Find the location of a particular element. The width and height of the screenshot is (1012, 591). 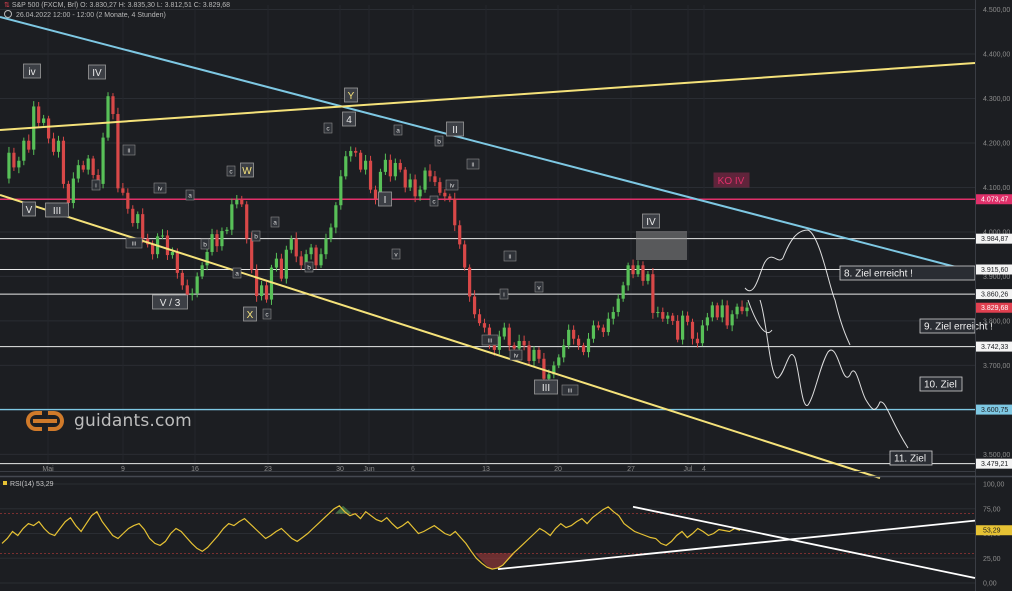

price-tick-label: 4.000,00 is located at coordinates (996, 232).